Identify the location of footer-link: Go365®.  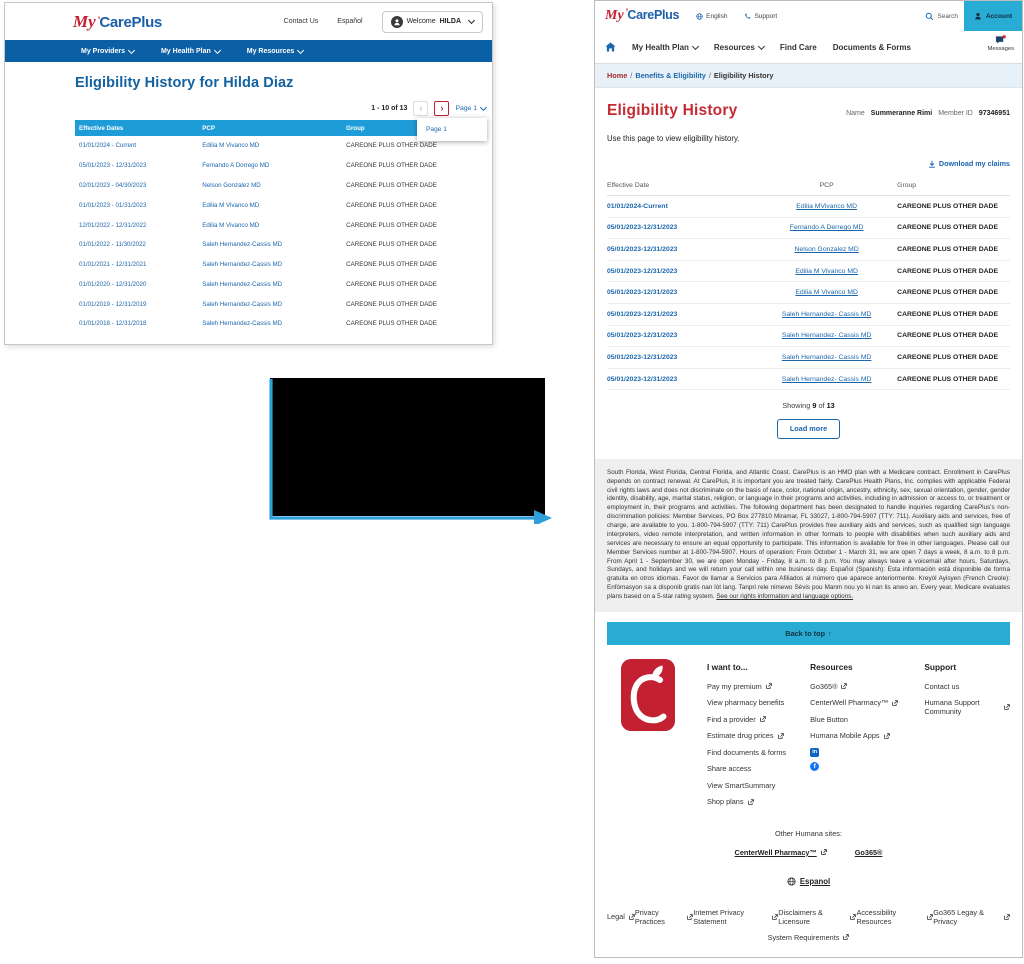
(864, 686).